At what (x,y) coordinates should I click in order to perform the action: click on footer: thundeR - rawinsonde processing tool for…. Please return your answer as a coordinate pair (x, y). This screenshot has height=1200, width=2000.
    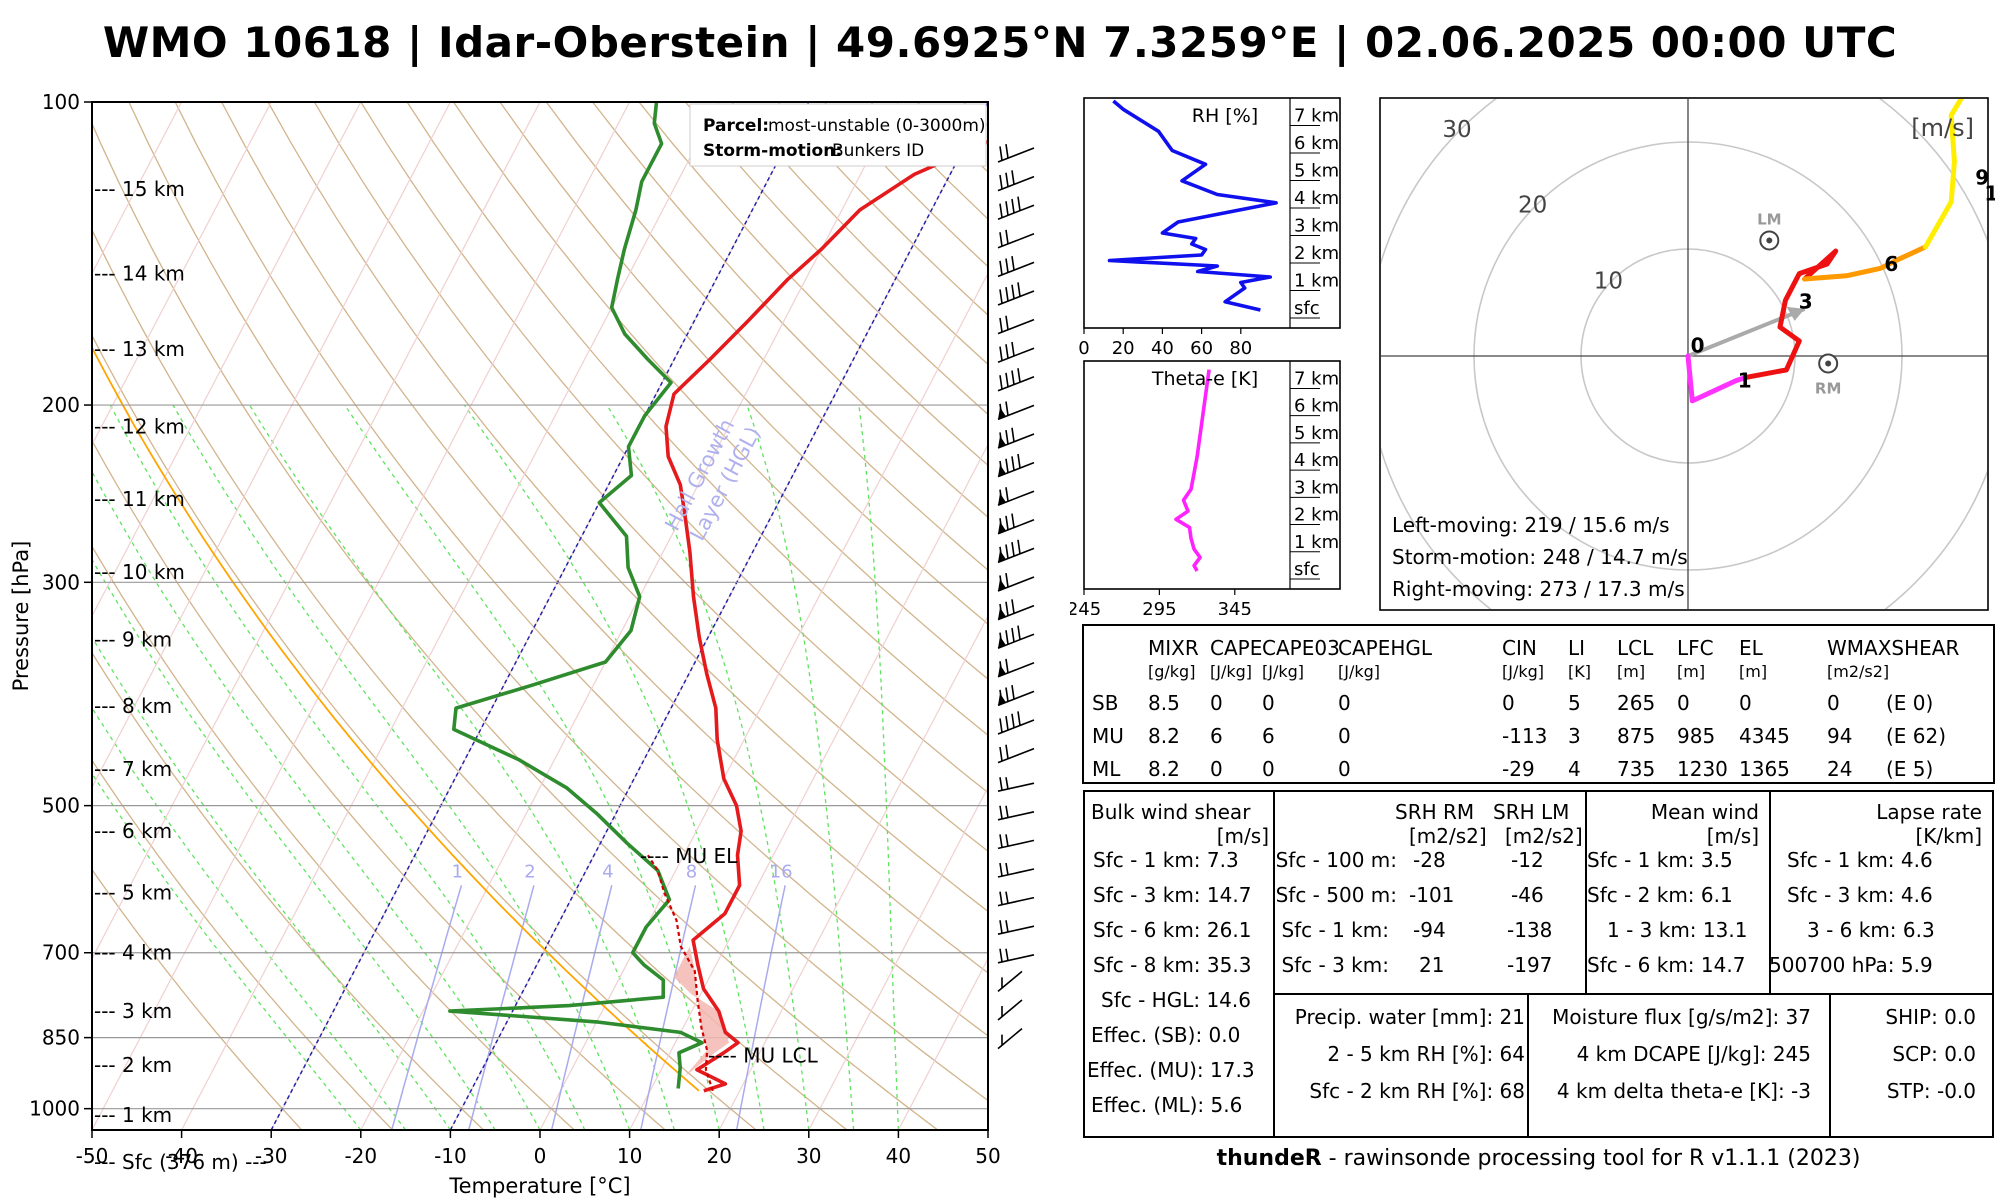
    Looking at the image, I should click on (1538, 1158).